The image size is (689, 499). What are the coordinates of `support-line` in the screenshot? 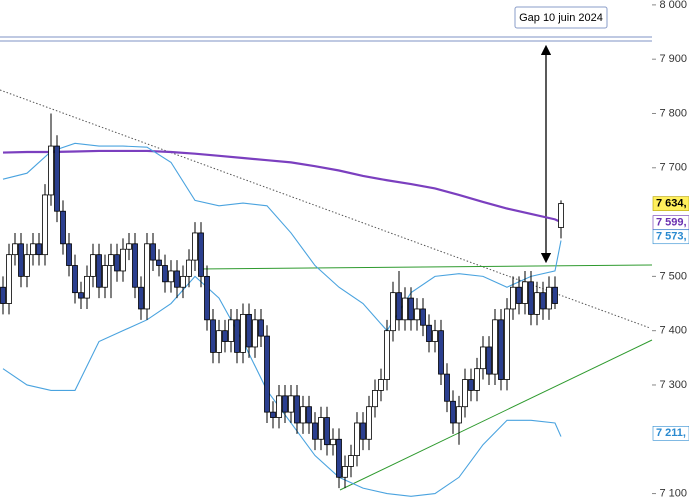 It's located at (425, 267).